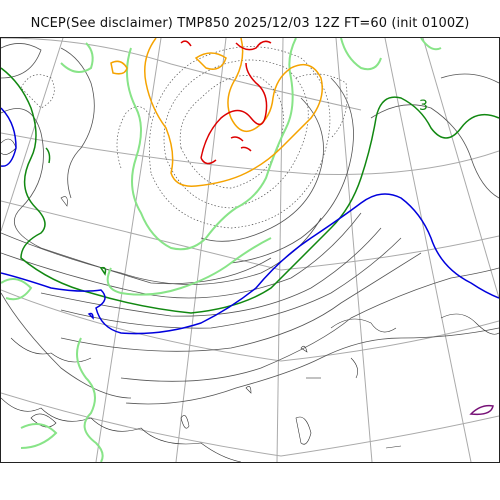 Image resolution: width=500 pixels, height=500 pixels. I want to click on orange-isotherms, so click(216, 112).